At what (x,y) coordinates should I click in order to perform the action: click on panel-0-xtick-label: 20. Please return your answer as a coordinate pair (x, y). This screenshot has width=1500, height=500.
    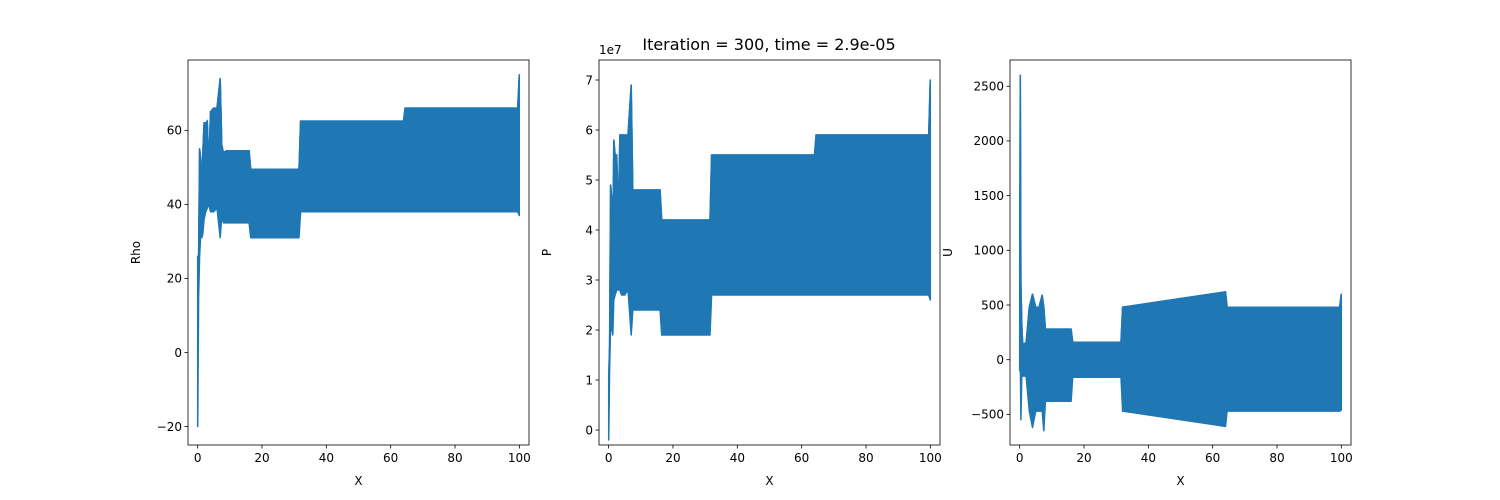
    Looking at the image, I should click on (261, 458).